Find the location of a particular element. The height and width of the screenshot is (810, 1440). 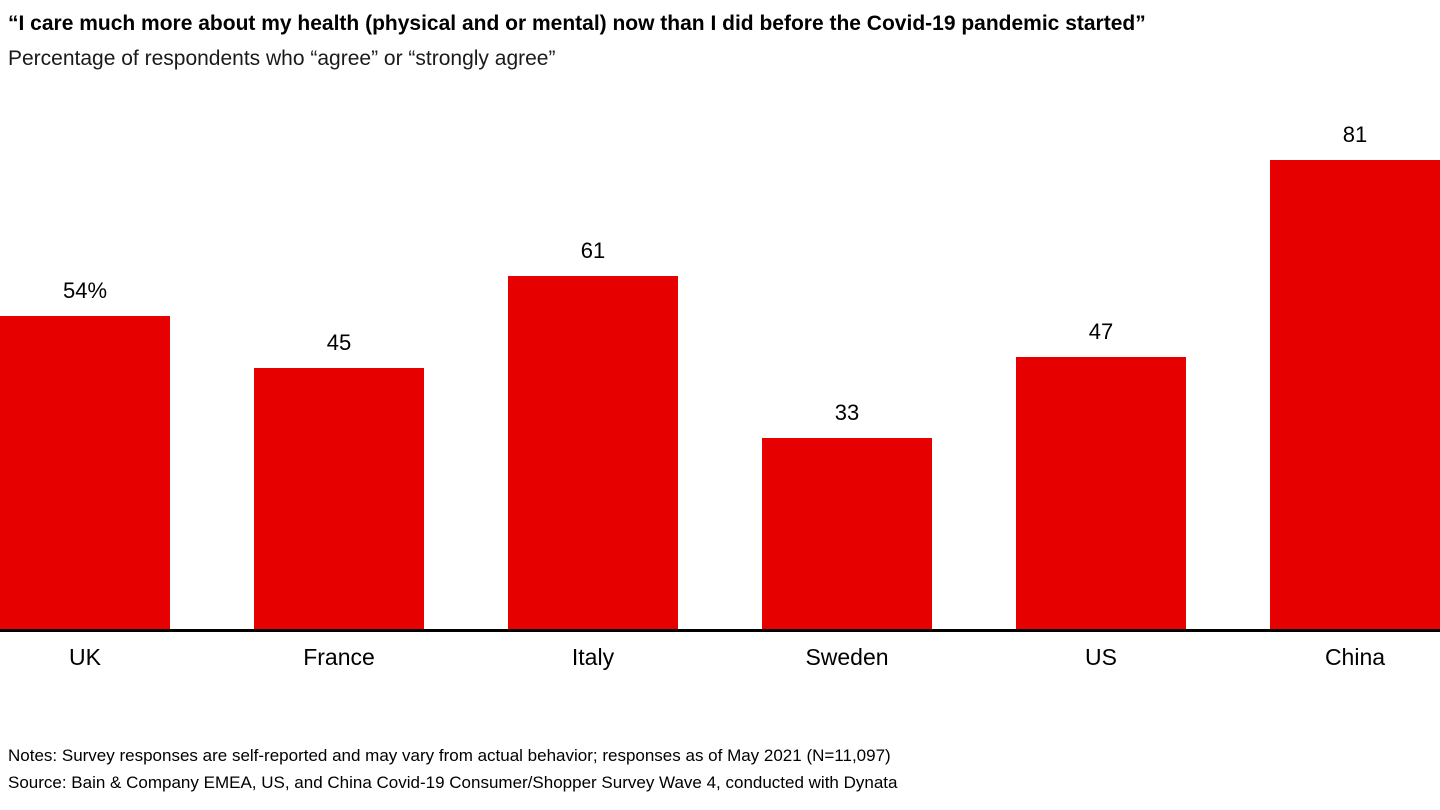

bar-group: 47 is located at coordinates (1101, 474).